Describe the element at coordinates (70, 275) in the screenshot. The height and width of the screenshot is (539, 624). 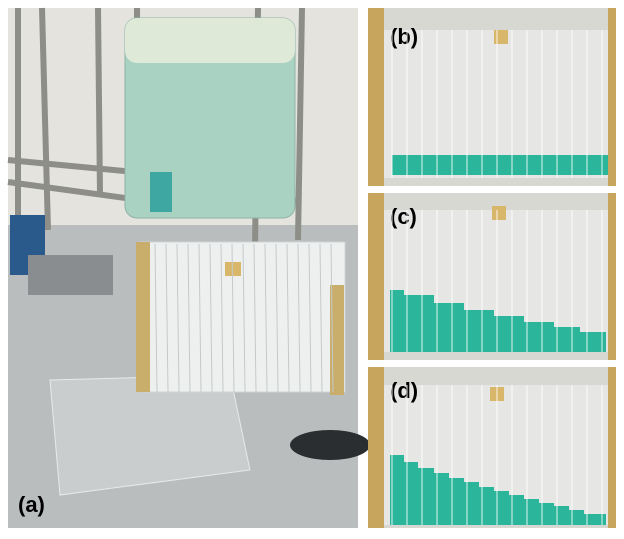
I see `electronics-box` at that location.